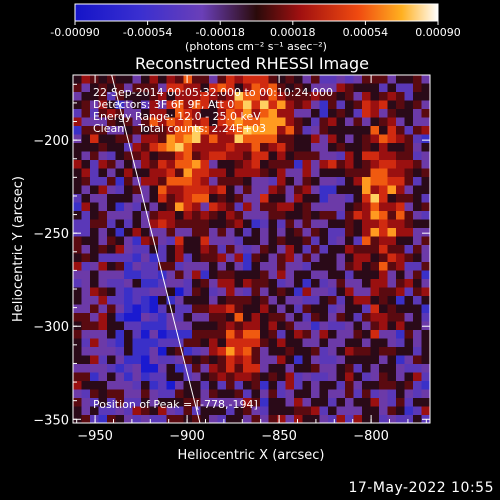  What do you see at coordinates (177, 116) in the screenshot?
I see `annotation-energy-range: Energy Range: 12.0 - 25.0 keV` at bounding box center [177, 116].